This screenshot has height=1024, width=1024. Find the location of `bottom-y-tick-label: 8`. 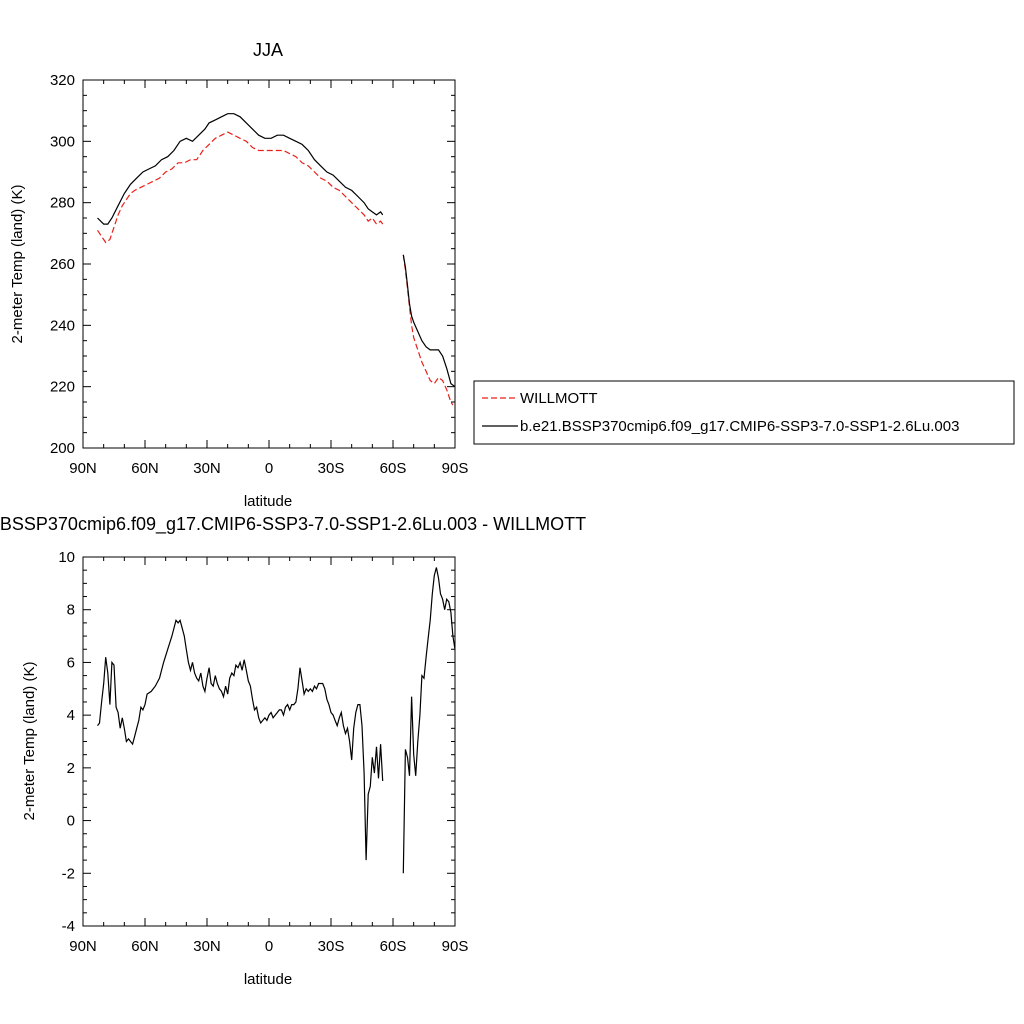

bottom-y-tick-label: 8 is located at coordinates (71, 610).